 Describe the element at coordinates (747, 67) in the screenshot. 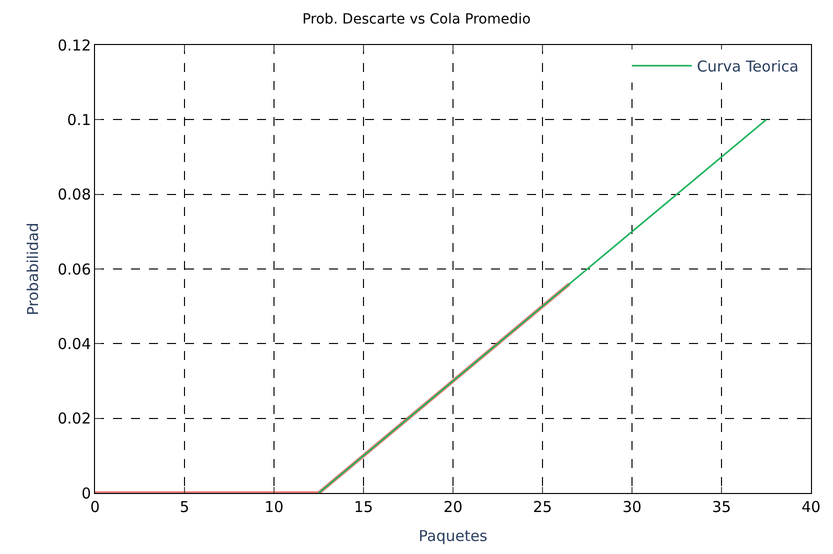

I see `legend-label: Curva Teorica` at that location.